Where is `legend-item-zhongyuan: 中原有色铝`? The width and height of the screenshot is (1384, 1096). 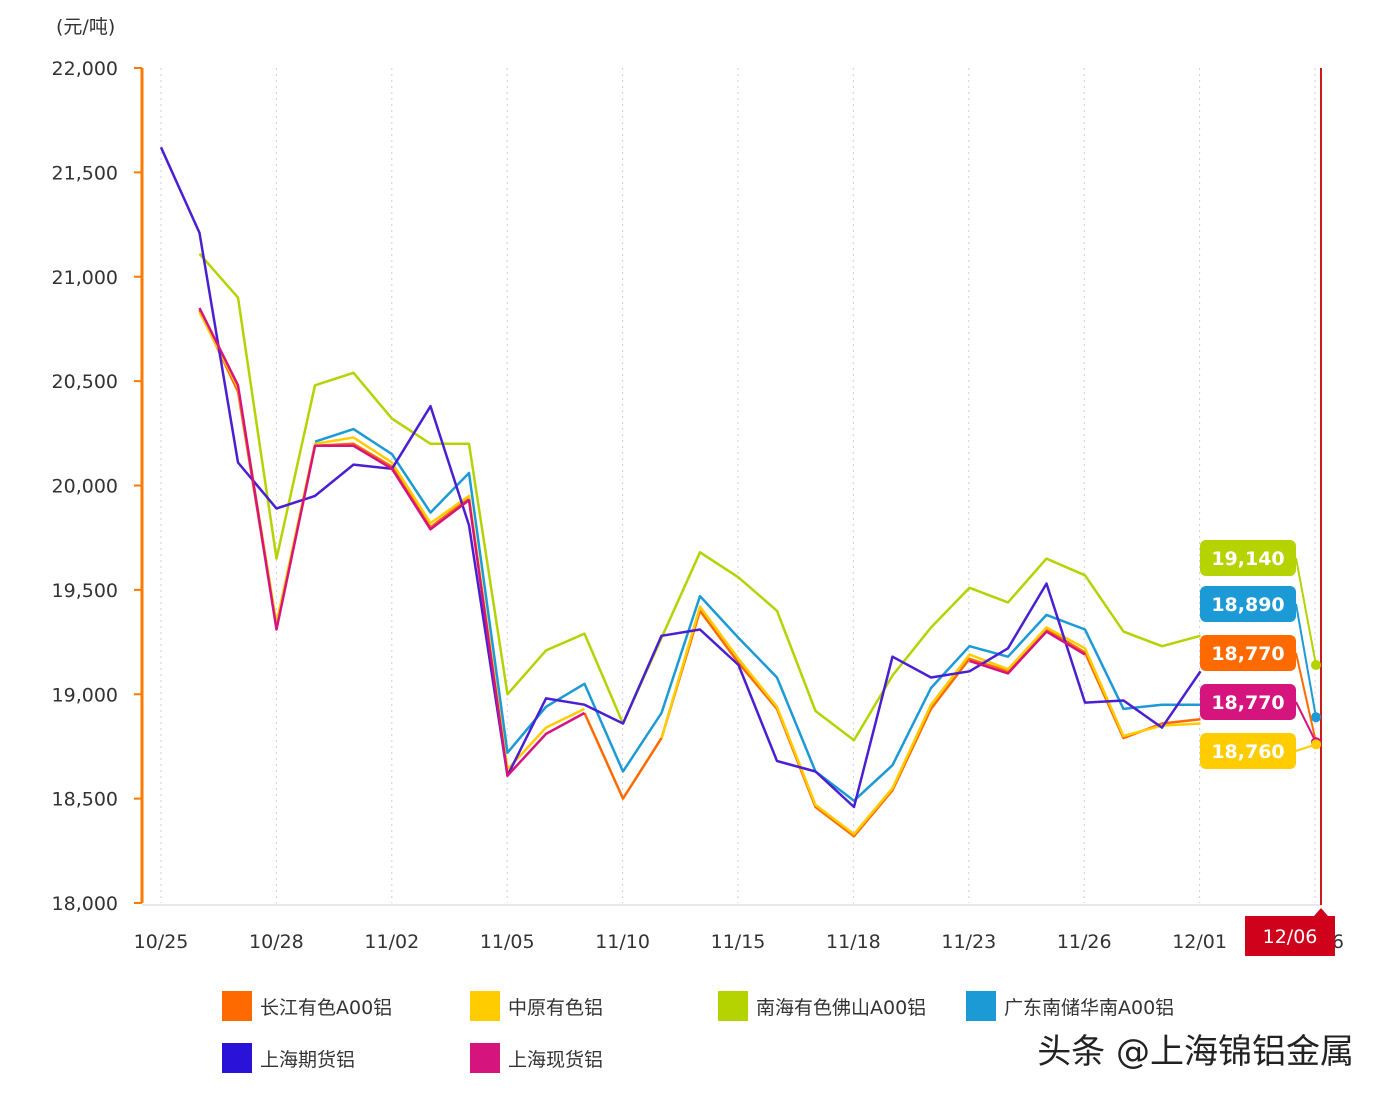
legend-item-zhongyuan: 中原有色铝 is located at coordinates (536, 1006).